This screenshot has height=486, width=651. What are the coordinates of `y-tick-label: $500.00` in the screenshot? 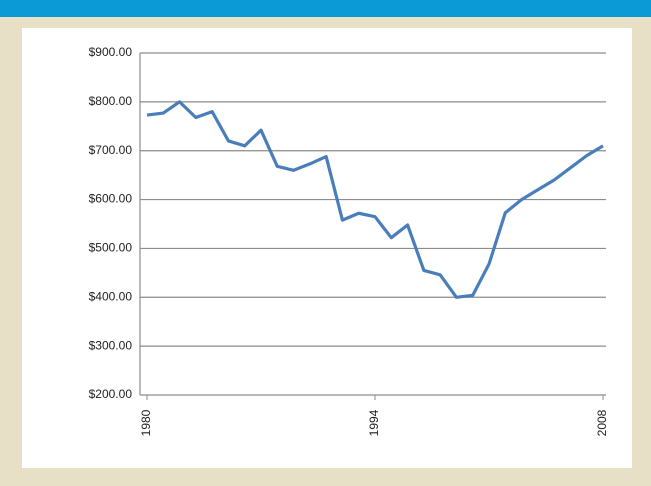 It's located at (111, 248).